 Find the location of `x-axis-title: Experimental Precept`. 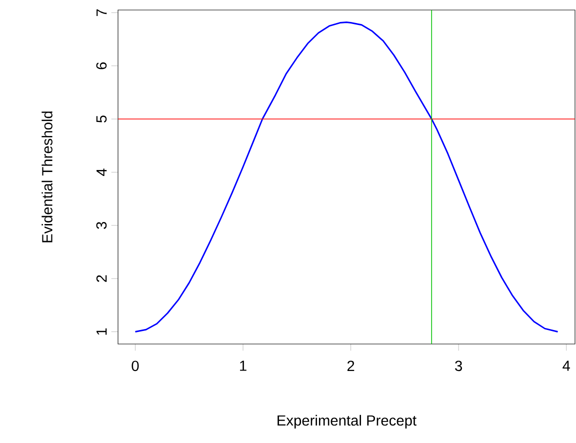

x-axis-title: Experimental Precept is located at coordinates (347, 421).